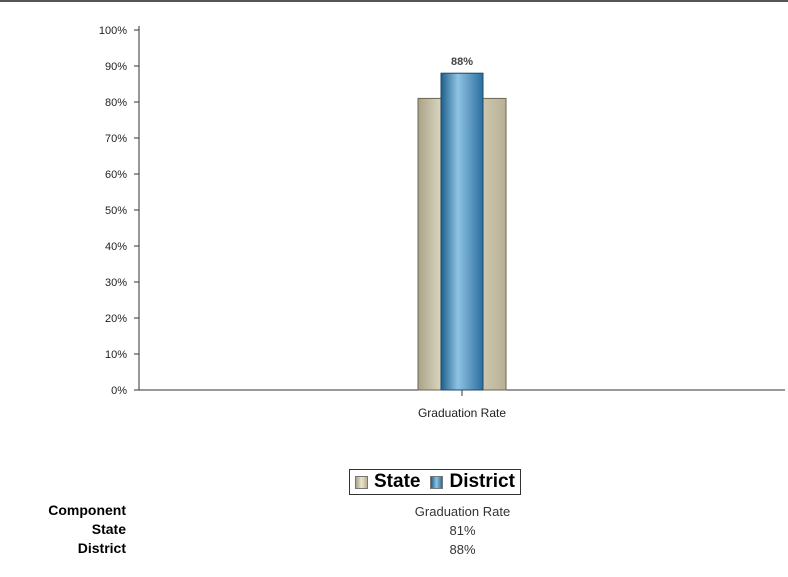 The width and height of the screenshot is (788, 577). What do you see at coordinates (462, 549) in the screenshot?
I see `data-table-row-value: 88%` at bounding box center [462, 549].